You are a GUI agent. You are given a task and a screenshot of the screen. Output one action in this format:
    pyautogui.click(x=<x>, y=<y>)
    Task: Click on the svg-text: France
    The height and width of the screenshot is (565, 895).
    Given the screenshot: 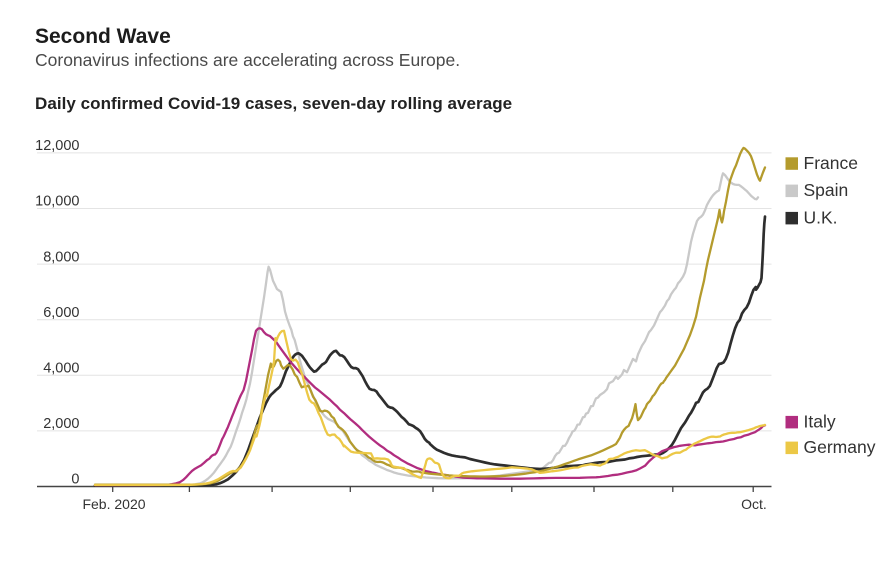 What is the action you would take?
    pyautogui.click(x=831, y=163)
    